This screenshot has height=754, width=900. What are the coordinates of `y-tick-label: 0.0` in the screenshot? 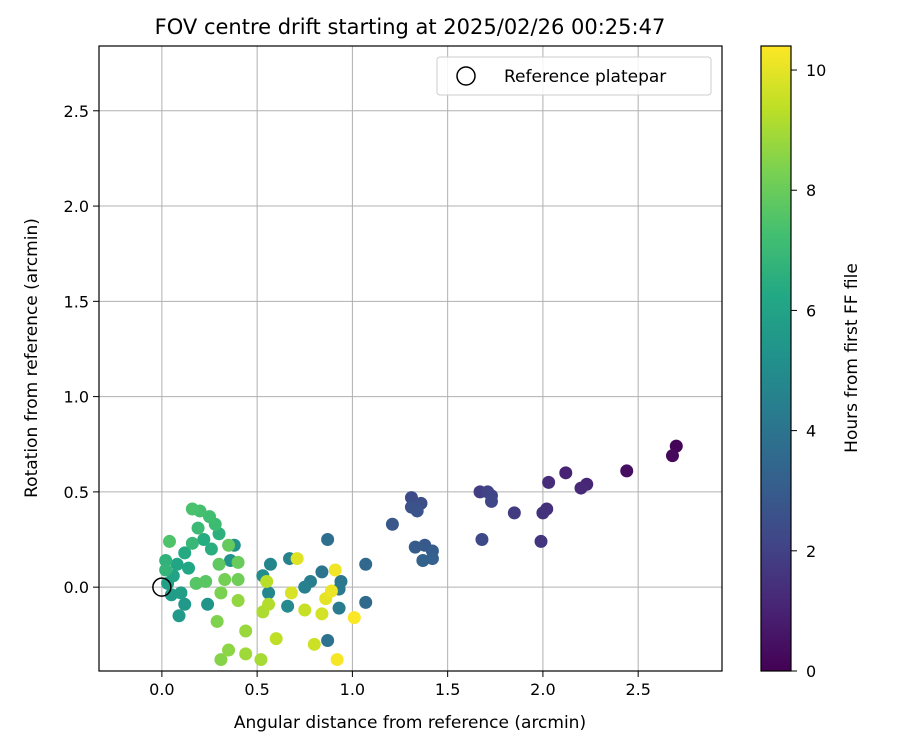 It's located at (76, 587).